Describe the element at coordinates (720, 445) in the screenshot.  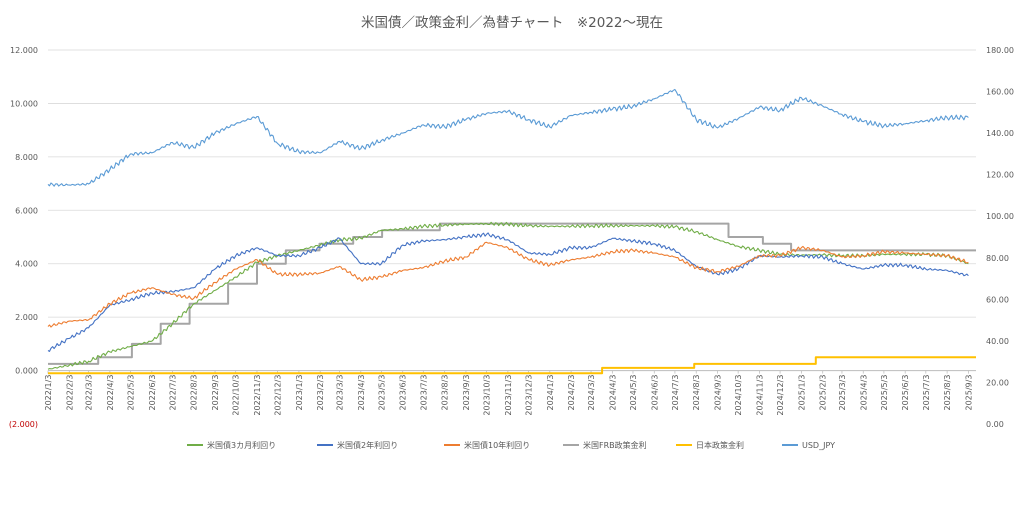
I see `legend-label: 日本政策金利` at that location.